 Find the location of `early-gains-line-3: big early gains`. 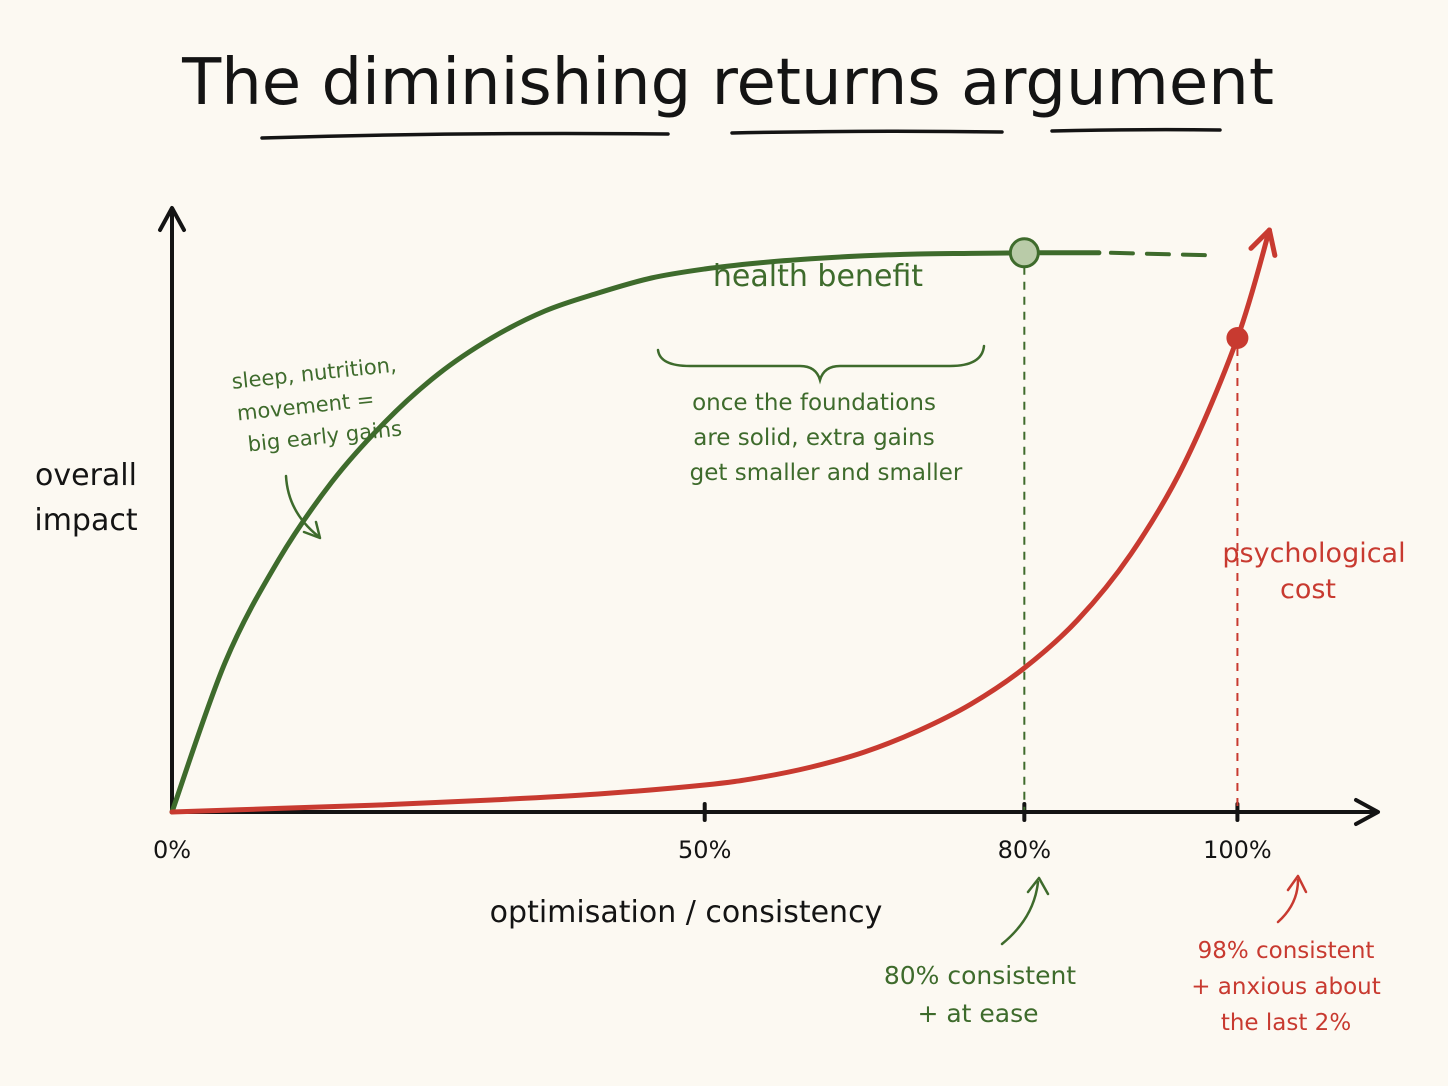

early-gains-line-3: big early gains is located at coordinates (325, 436).